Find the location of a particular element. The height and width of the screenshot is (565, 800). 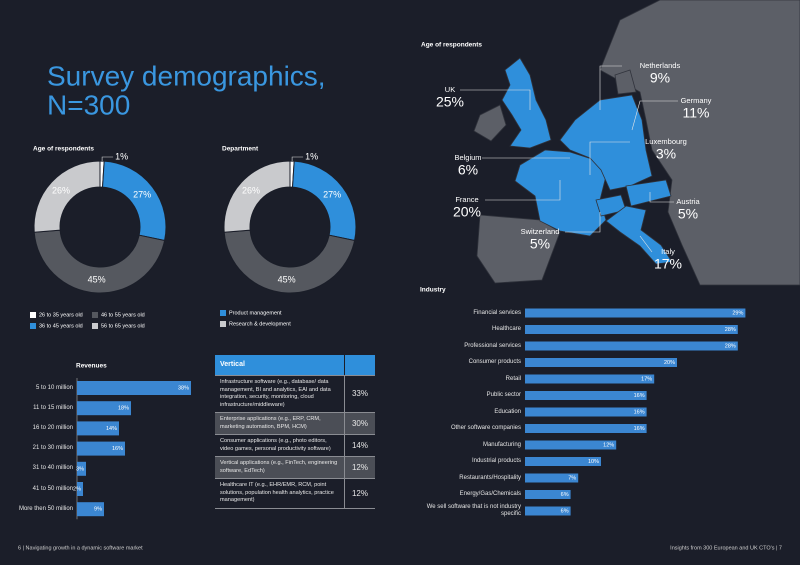

table-header: Vertical is located at coordinates (280, 365).